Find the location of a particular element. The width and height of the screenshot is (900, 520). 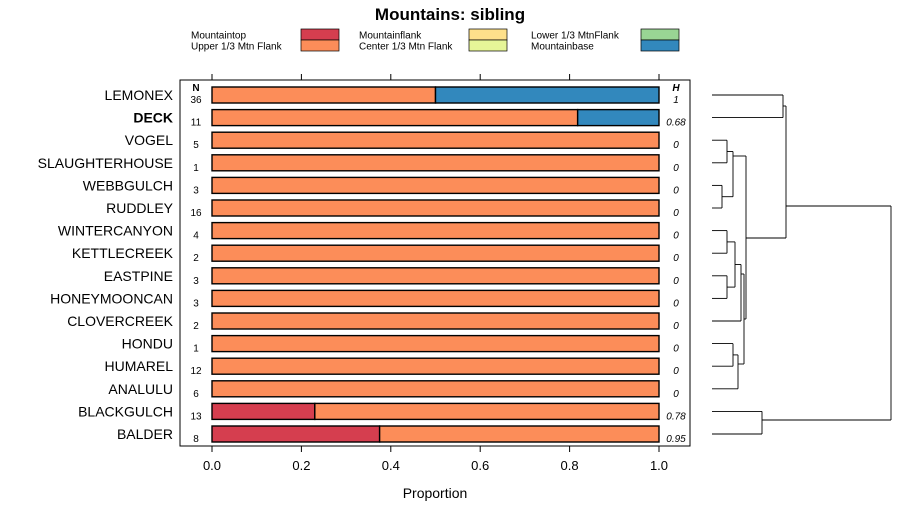

row-label: HONEYMOONCAN is located at coordinates (111, 298).